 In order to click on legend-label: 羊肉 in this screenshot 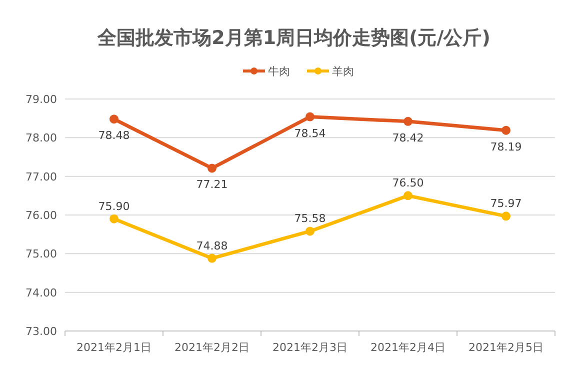, I will do `click(343, 71)`.